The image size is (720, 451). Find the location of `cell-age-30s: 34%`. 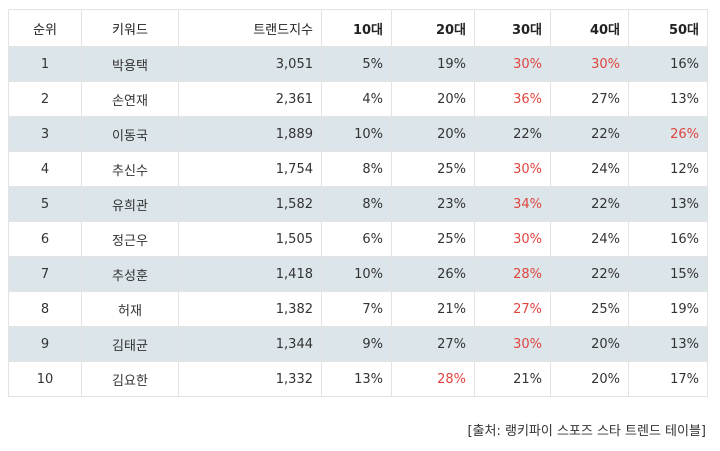

cell-age-30s: 34% is located at coordinates (512, 204).